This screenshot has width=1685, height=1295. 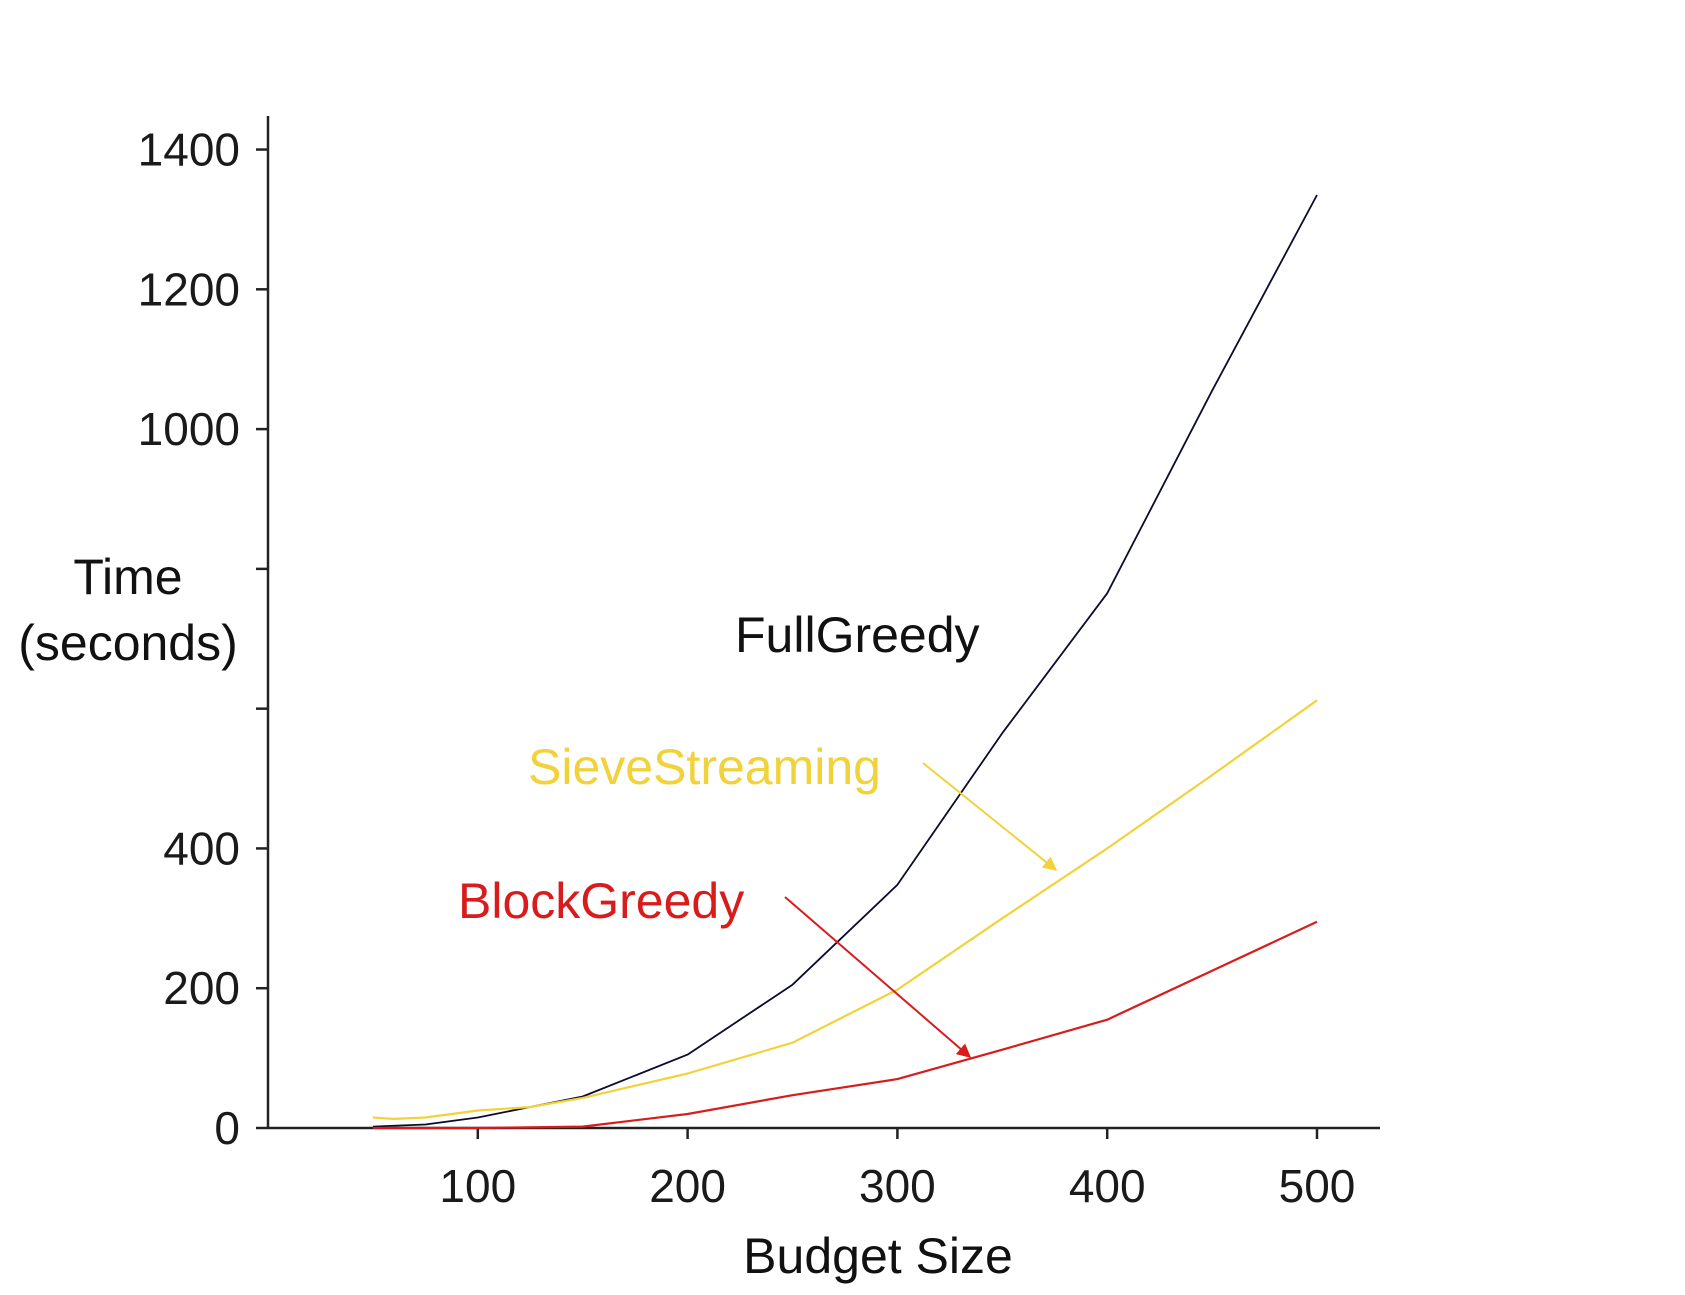 I want to click on blockgreedy-label: BlockGreedy, so click(x=601, y=901).